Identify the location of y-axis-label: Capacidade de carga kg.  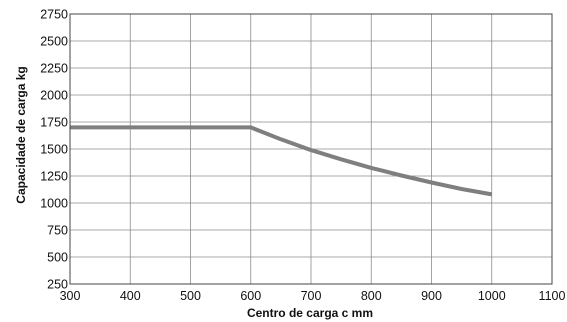
(21, 134).